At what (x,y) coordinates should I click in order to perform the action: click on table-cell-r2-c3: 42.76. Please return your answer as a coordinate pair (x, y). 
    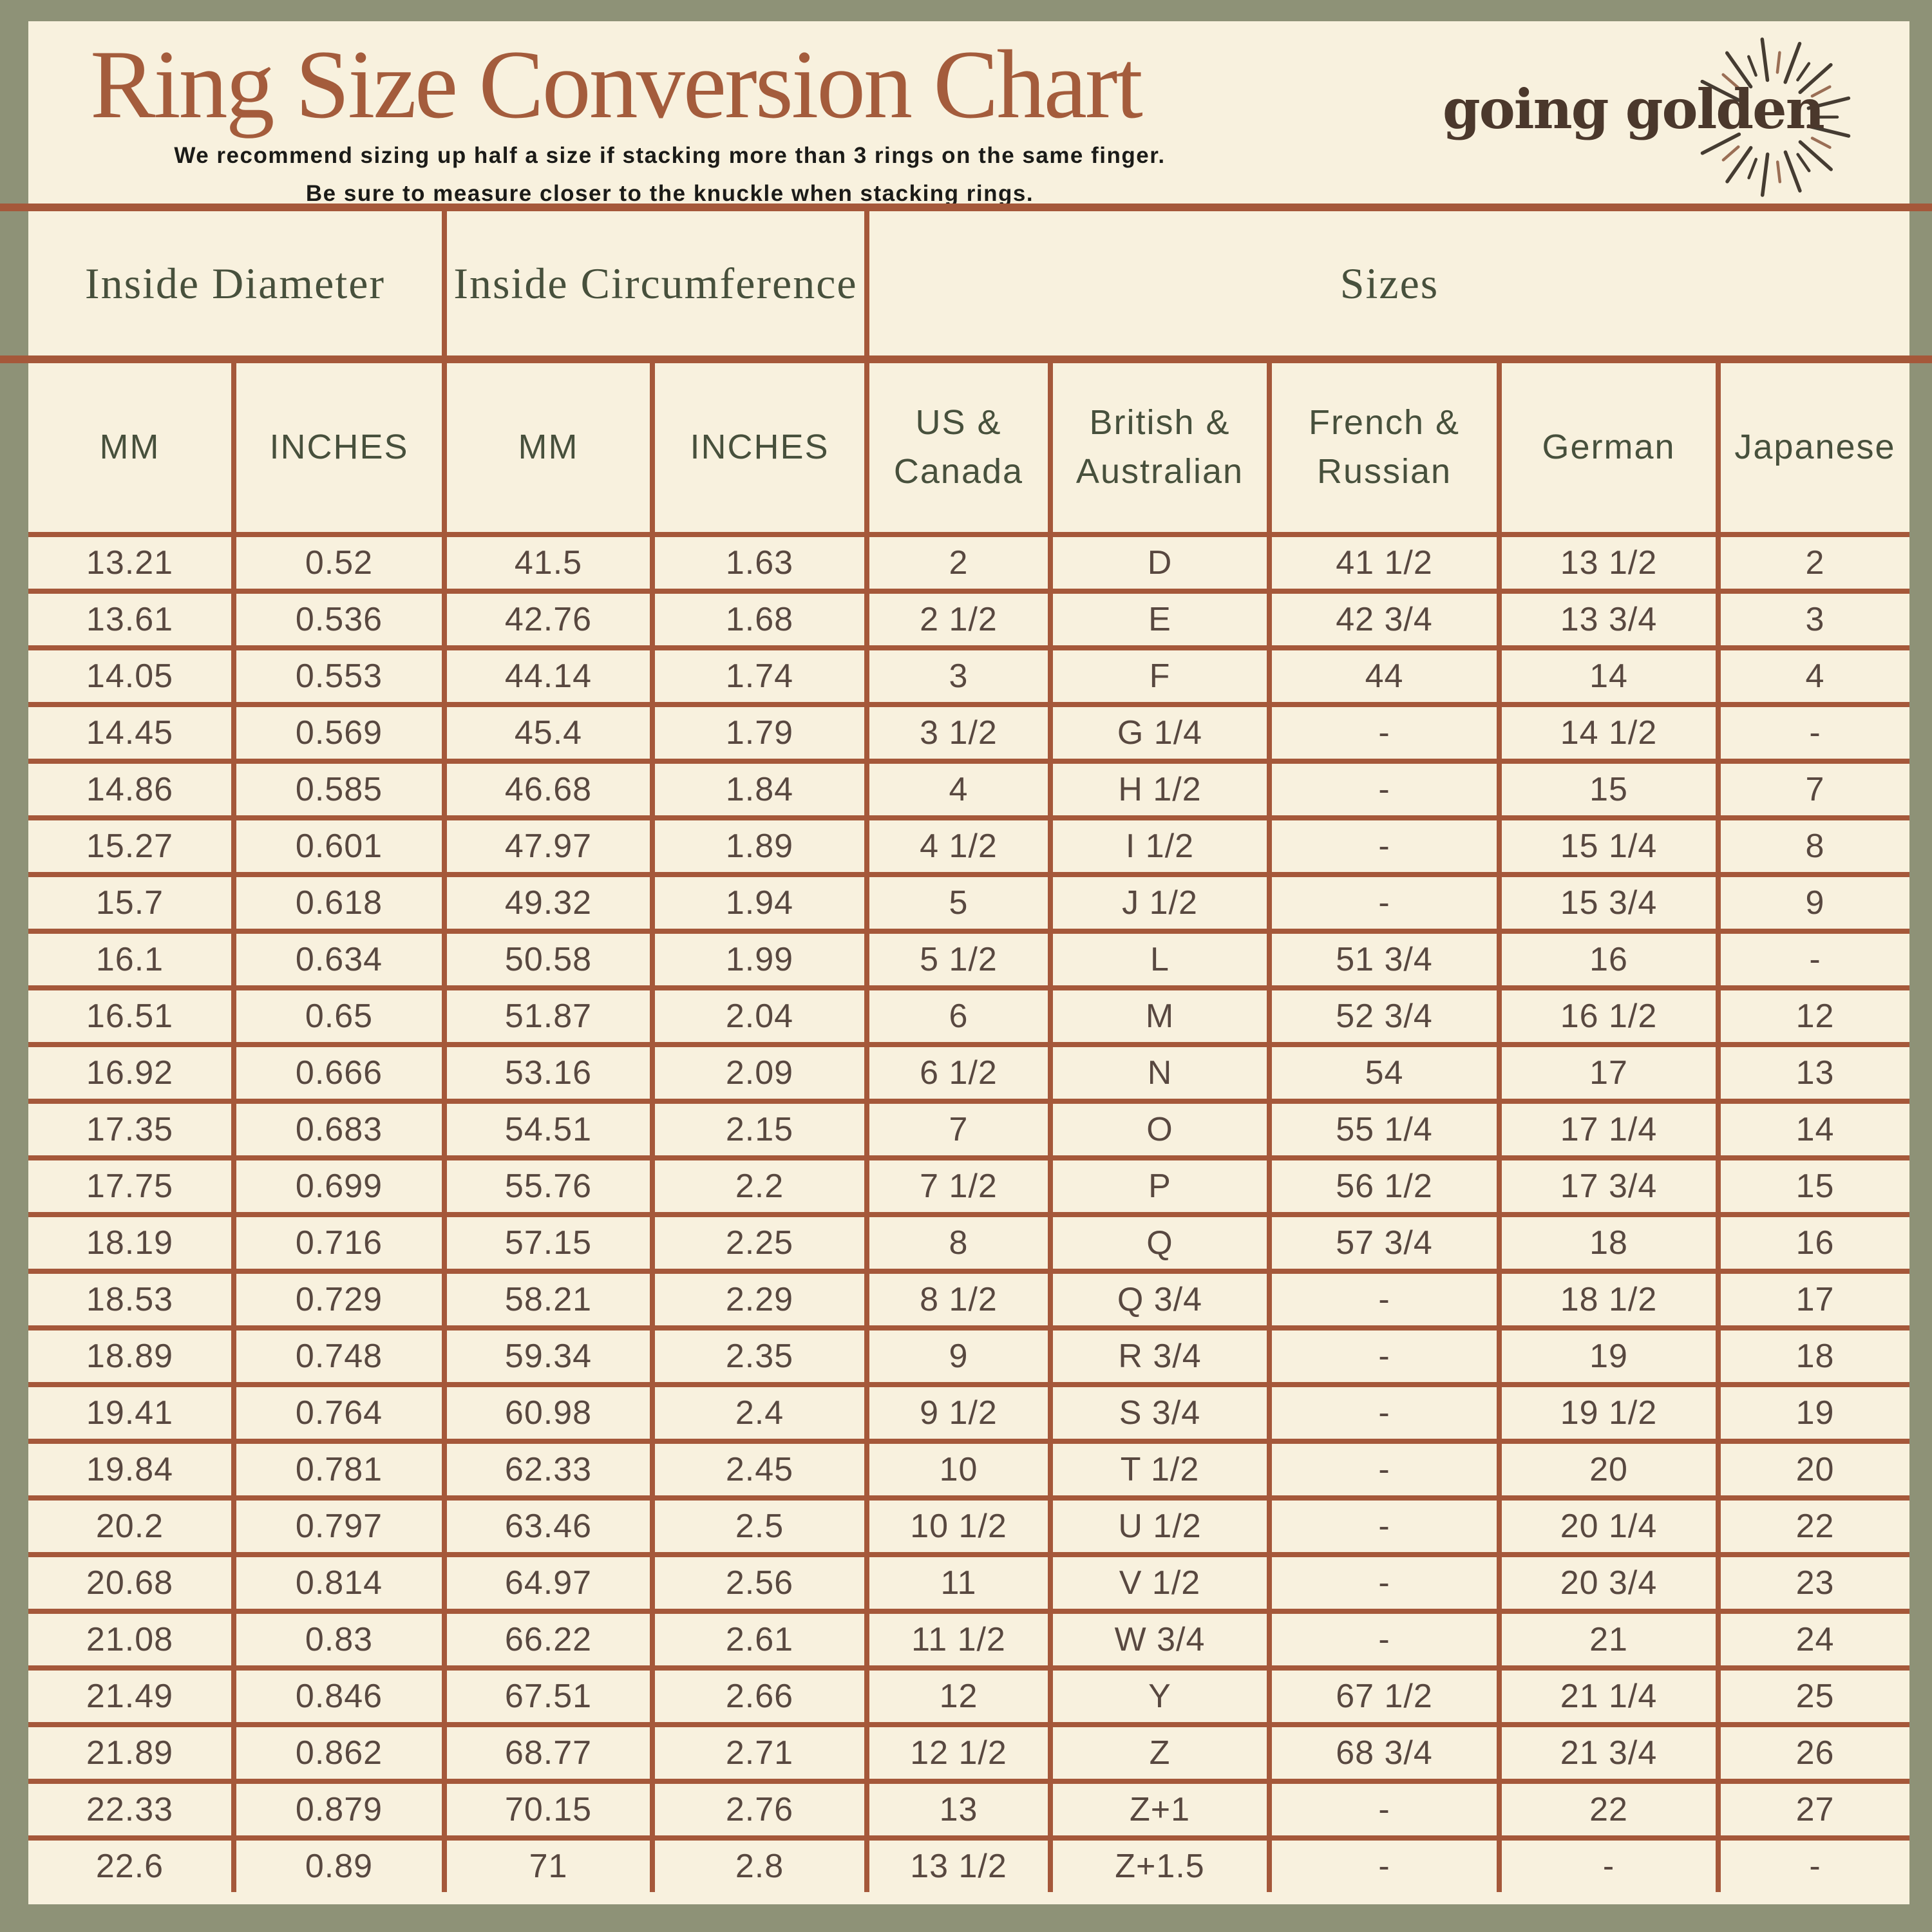
    Looking at the image, I should click on (548, 619).